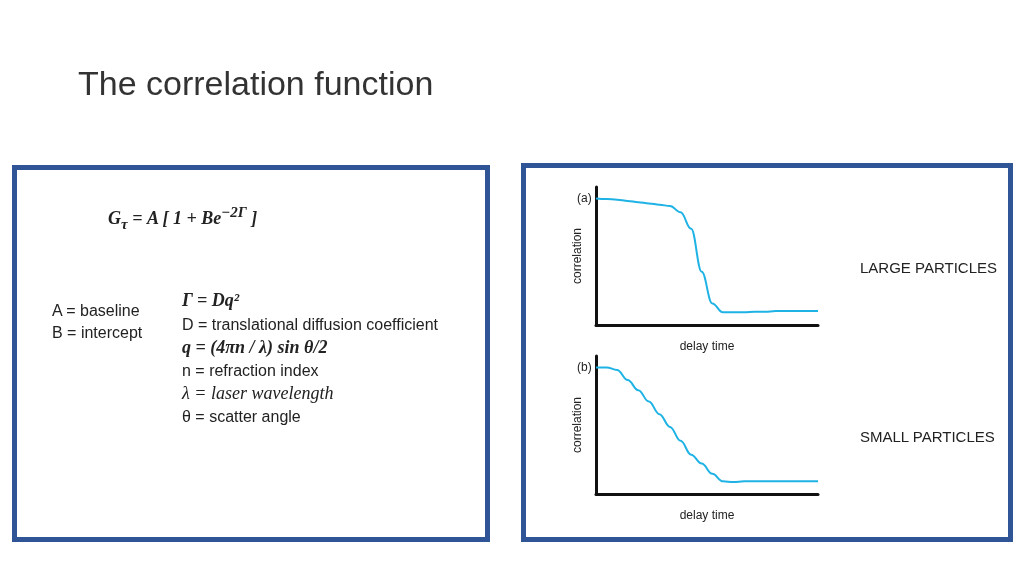 This screenshot has width=1024, height=576. I want to click on text: n = refraction index, so click(250, 371).